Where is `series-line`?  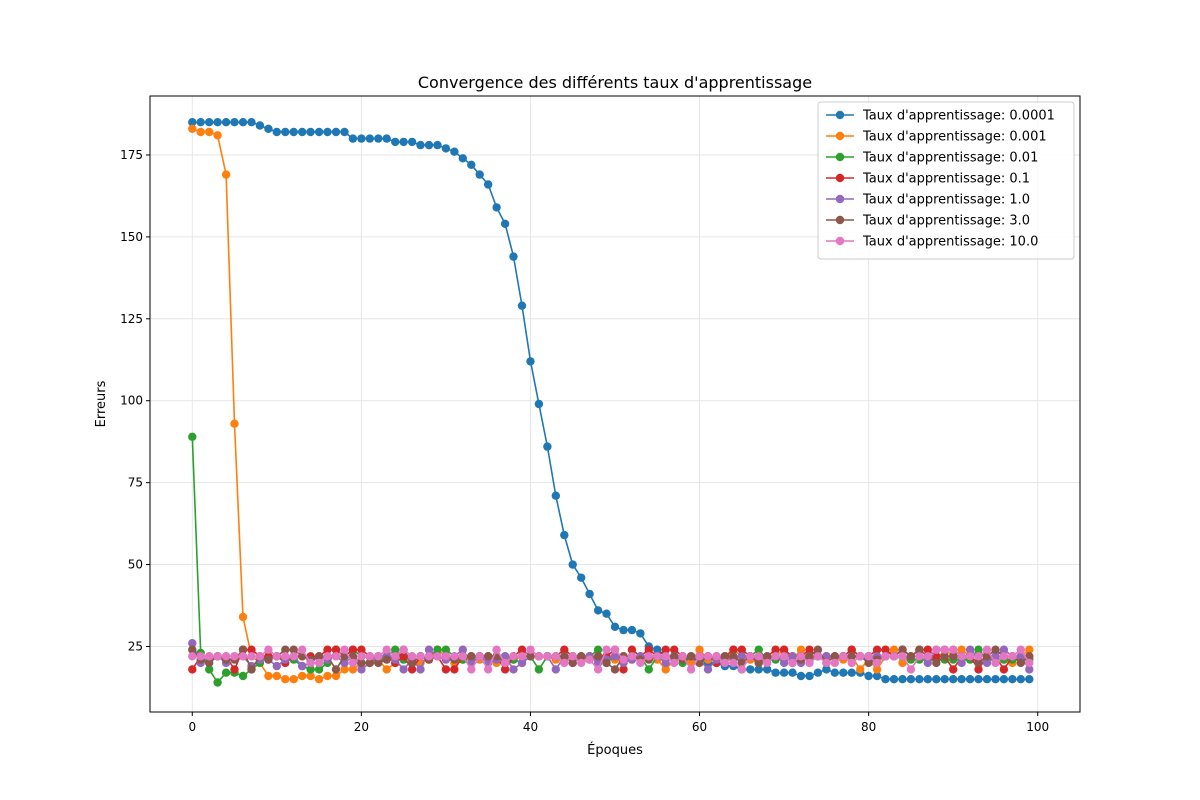
series-line is located at coordinates (611, 659).